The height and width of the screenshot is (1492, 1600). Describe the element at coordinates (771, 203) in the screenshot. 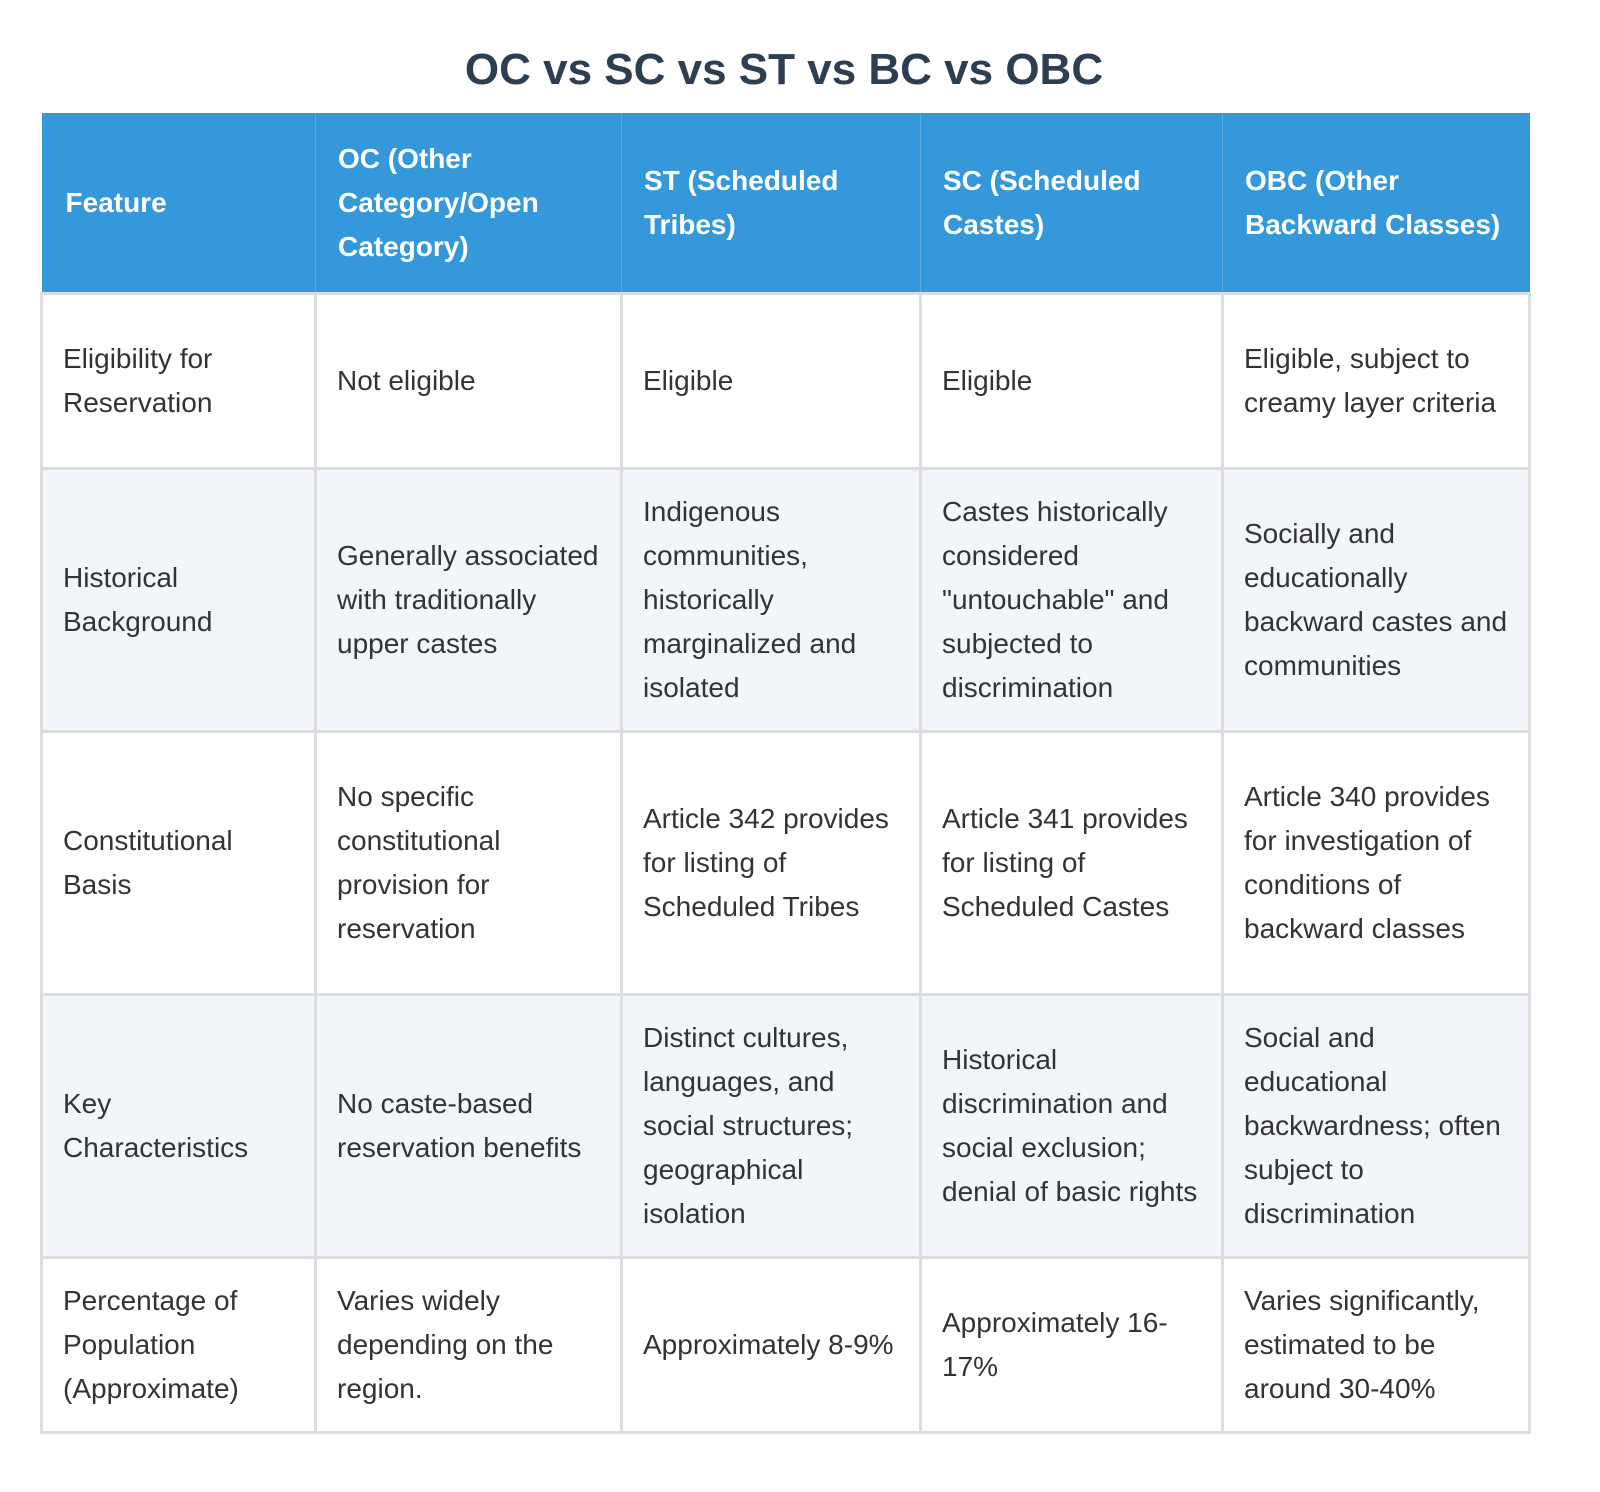

I see `header-st: ST (Scheduled Tribes)` at that location.